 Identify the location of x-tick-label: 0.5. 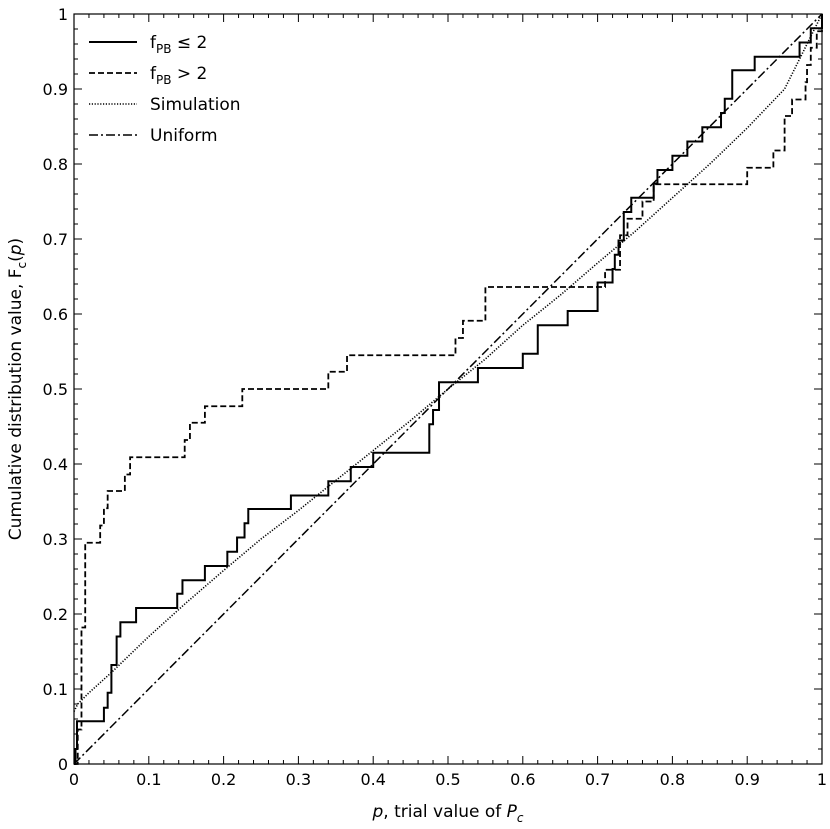
(447, 779).